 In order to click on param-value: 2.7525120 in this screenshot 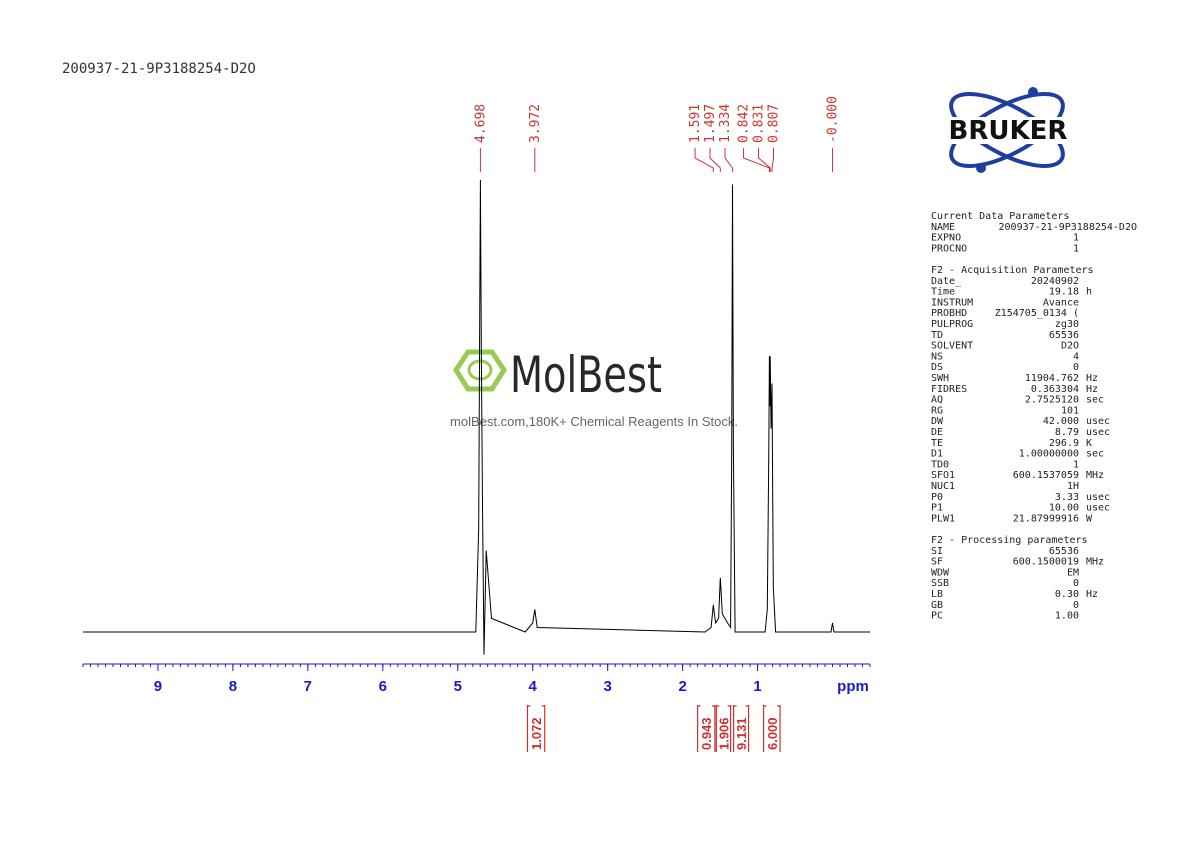, I will do `click(1052, 400)`.